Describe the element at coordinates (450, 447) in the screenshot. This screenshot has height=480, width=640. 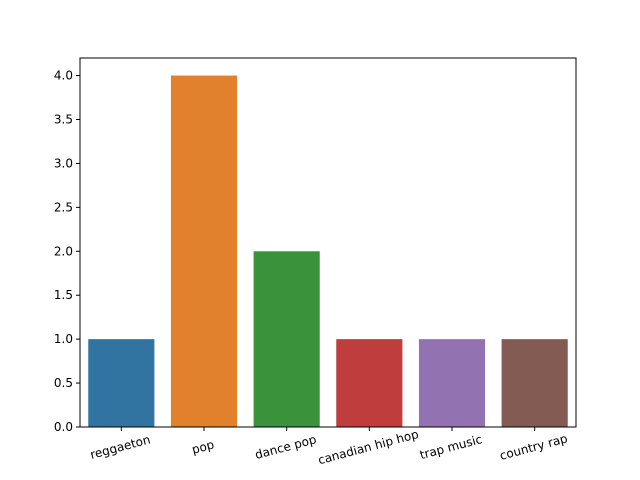
I see `x-tick-label: trap music` at that location.